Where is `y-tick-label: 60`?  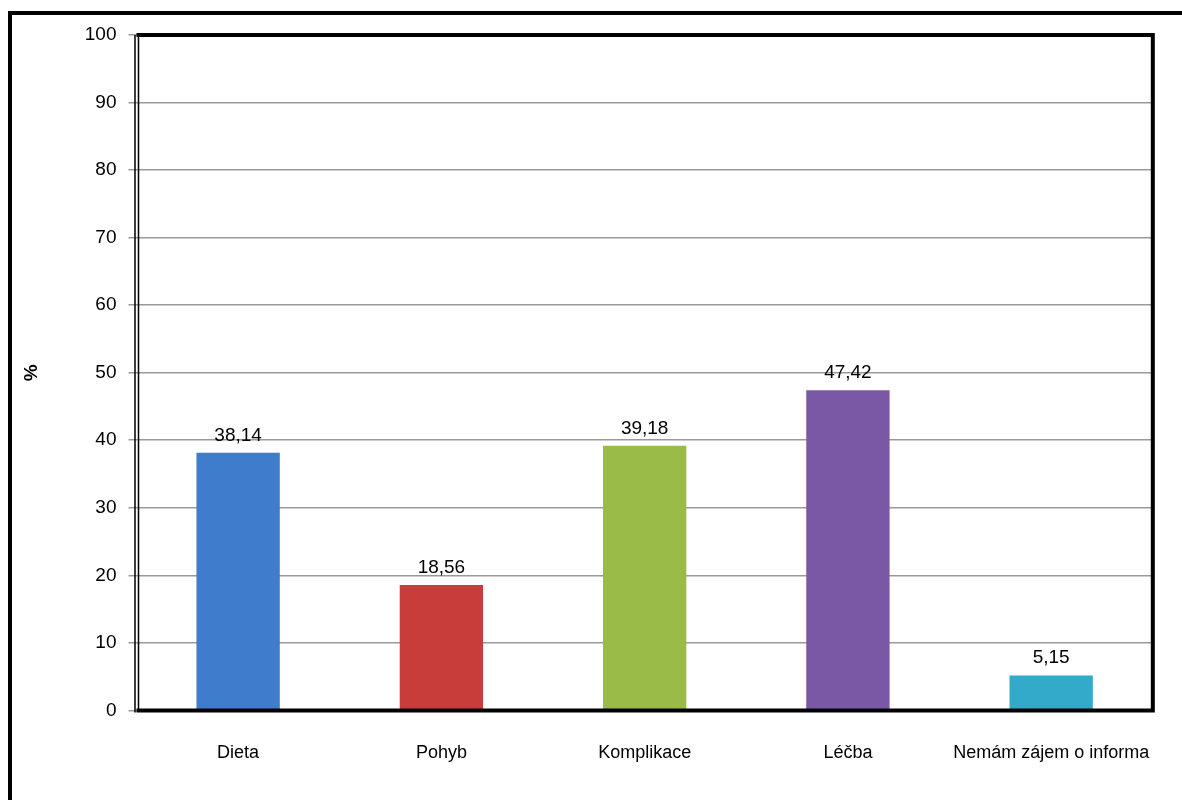 y-tick-label: 60 is located at coordinates (106, 304).